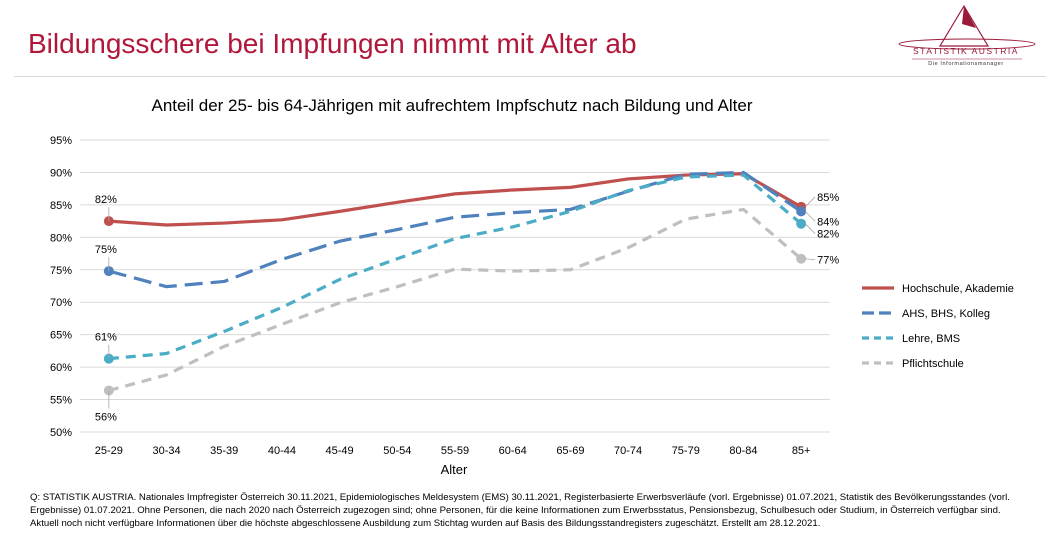 This screenshot has width=1060, height=552. What do you see at coordinates (969, 17) in the screenshot?
I see `logo-triangle-fill` at bounding box center [969, 17].